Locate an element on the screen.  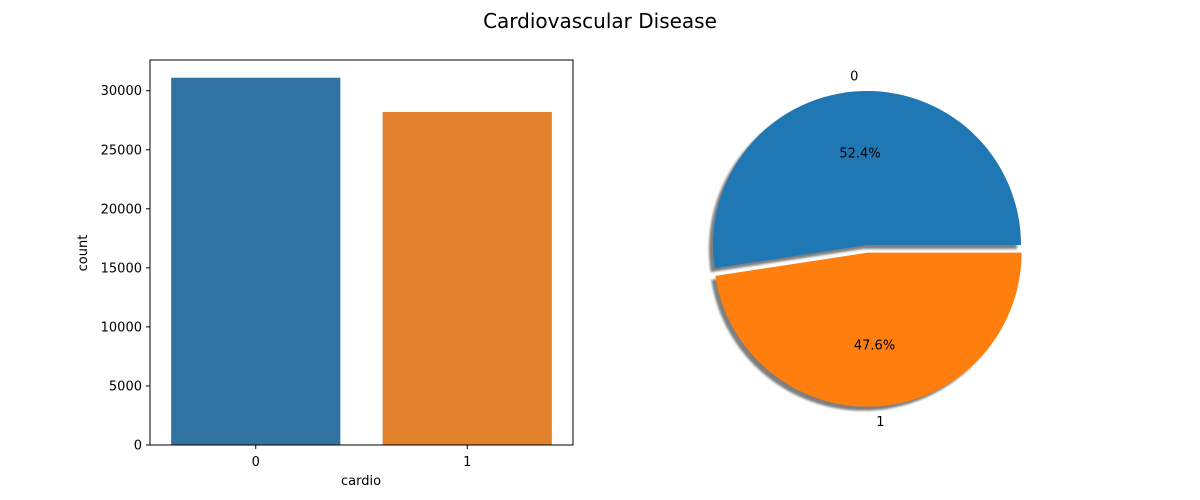
figure-title: Cardiovascular Disease is located at coordinates (600, 21).